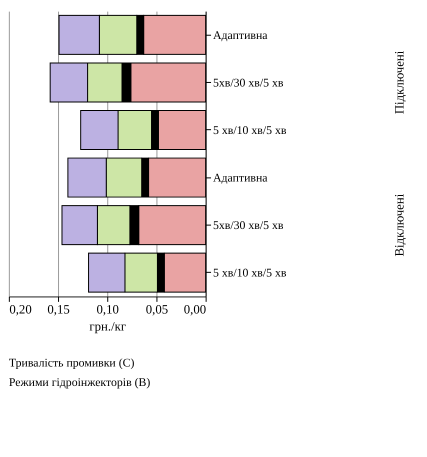  I want to click on text: Режими гідроінжекторів (В), so click(79, 381).